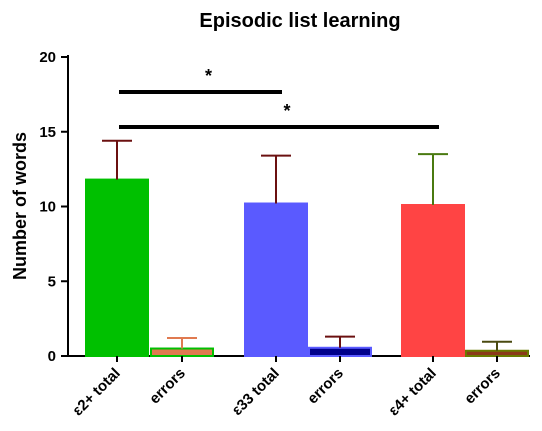 The image size is (542, 431). What do you see at coordinates (96, 392) in the screenshot?
I see `x-tick-label: ε2+ total` at bounding box center [96, 392].